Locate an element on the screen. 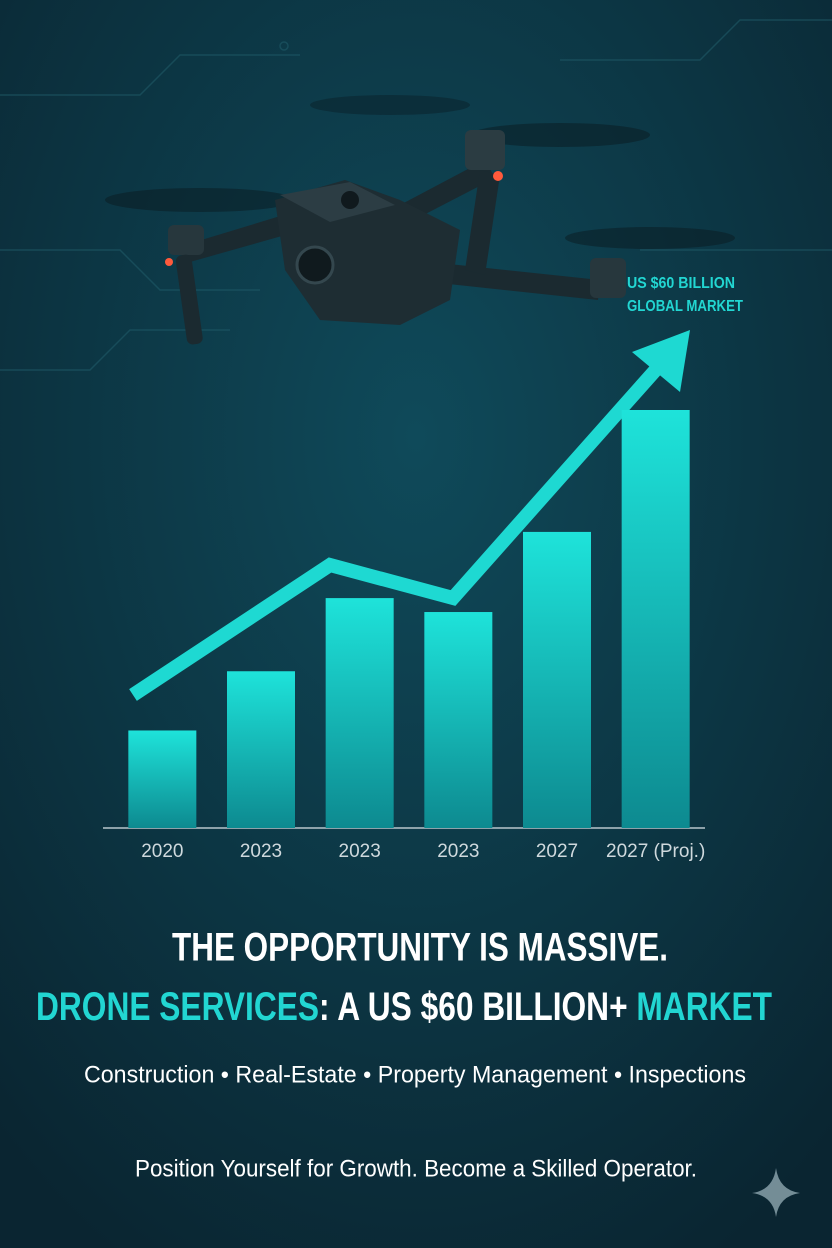 This screenshot has width=832, height=1248. annotation: GLOBAL MARKET is located at coordinates (685, 306).